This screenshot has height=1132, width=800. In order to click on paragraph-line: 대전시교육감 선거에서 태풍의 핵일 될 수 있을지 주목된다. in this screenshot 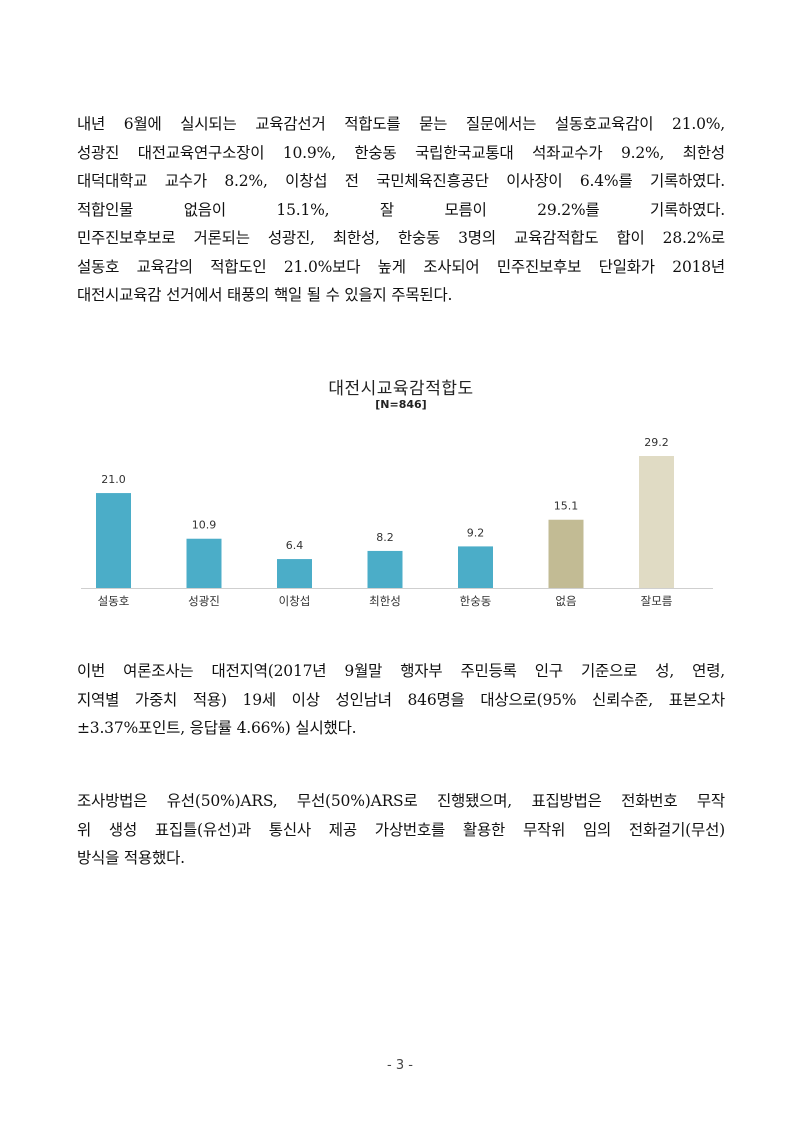, I will do `click(265, 295)`.